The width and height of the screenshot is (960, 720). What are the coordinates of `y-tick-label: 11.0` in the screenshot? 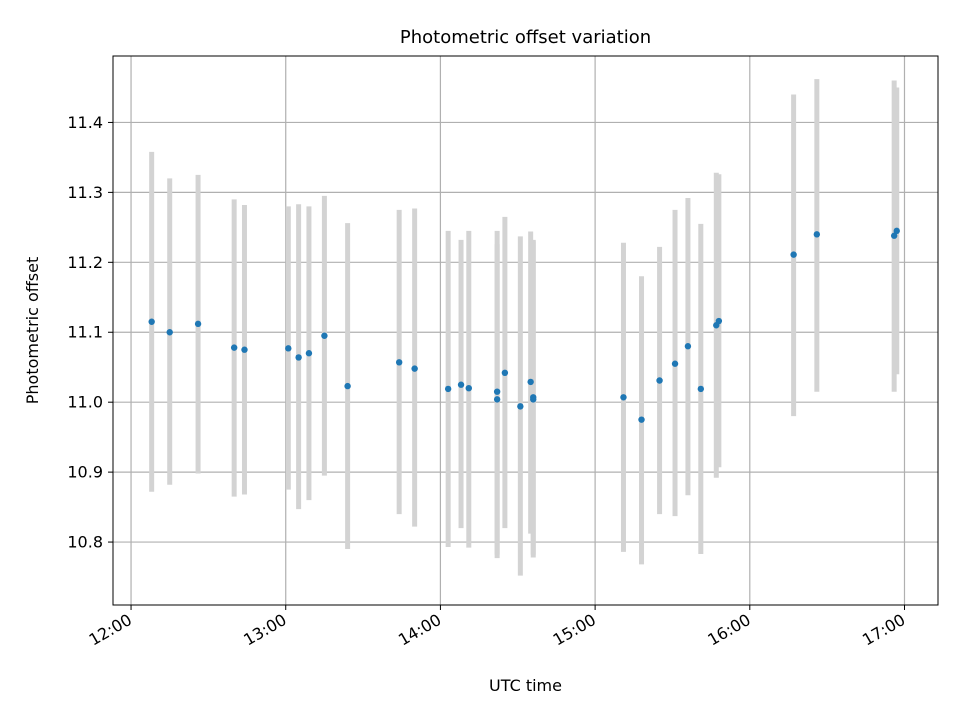 It's located at (85, 402).